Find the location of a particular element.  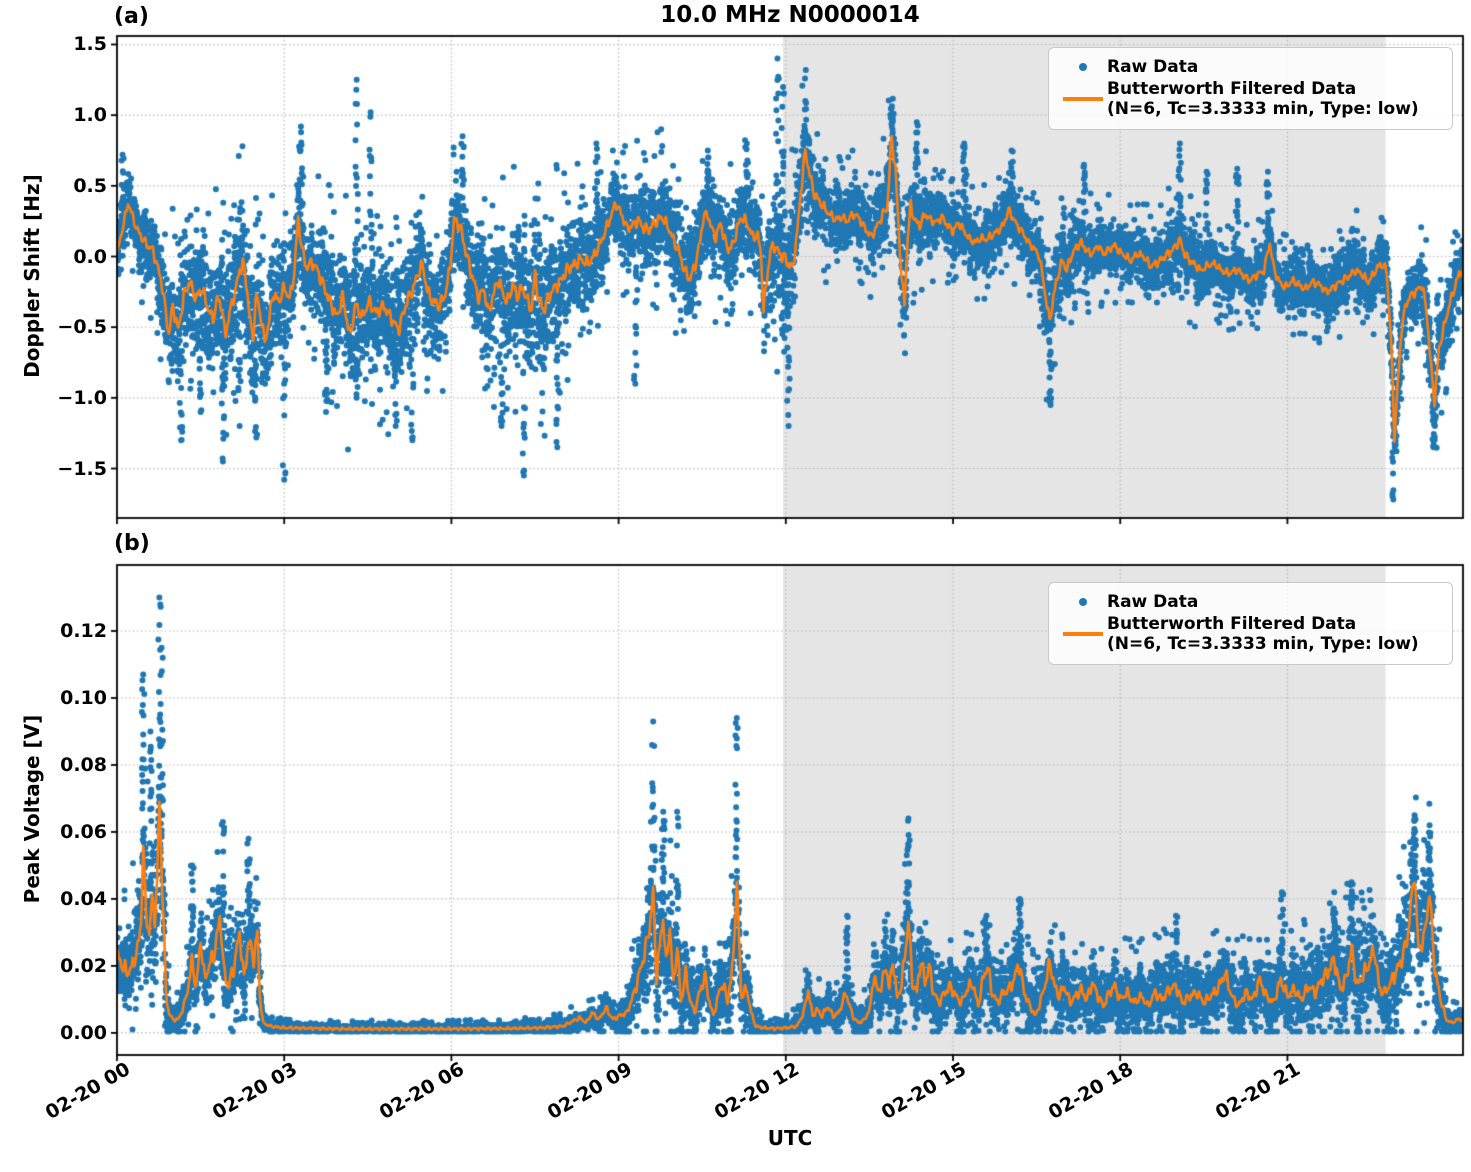

y-tick-label: 0.5 is located at coordinates (90, 185).